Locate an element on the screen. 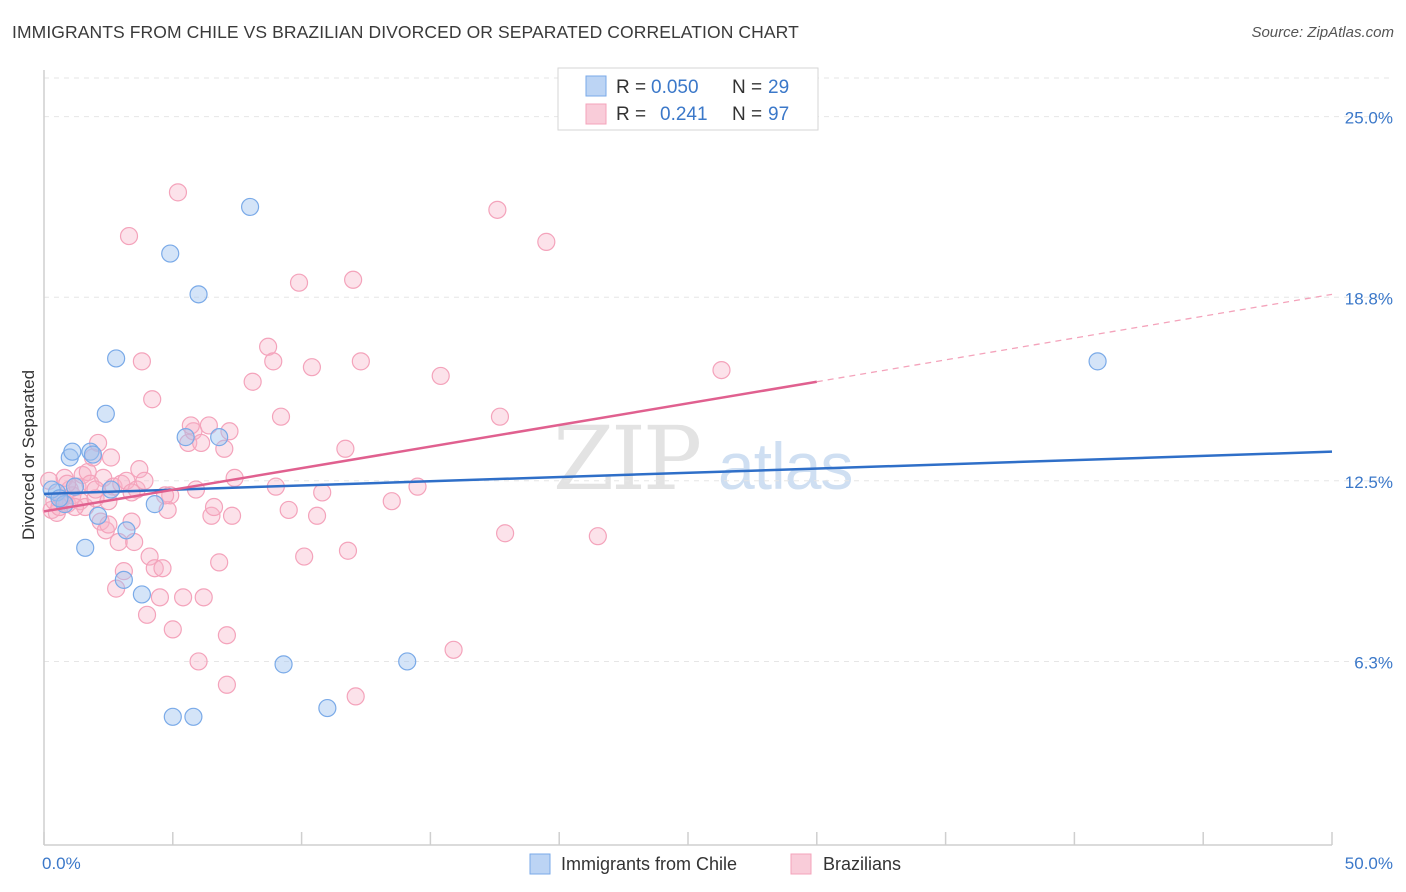 This screenshot has height=892, width=1406. legend-n-value-chile: 29 is located at coordinates (778, 87).